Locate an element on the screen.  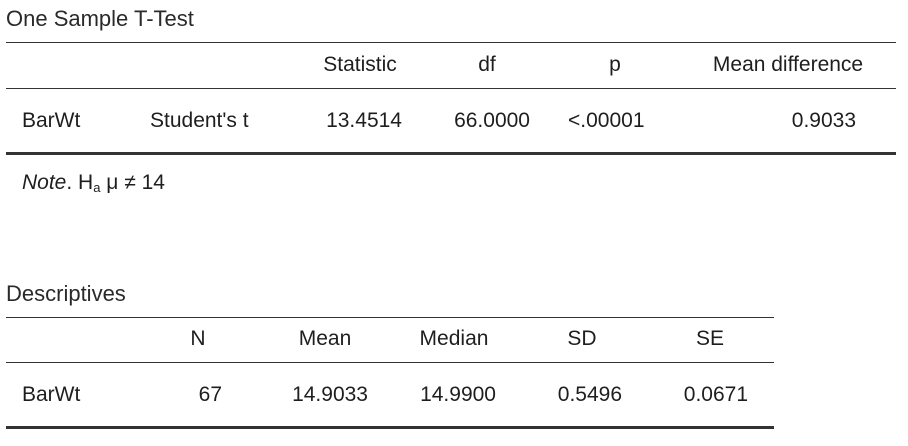
descriptives-row-variable: BarWt is located at coordinates (51, 394).